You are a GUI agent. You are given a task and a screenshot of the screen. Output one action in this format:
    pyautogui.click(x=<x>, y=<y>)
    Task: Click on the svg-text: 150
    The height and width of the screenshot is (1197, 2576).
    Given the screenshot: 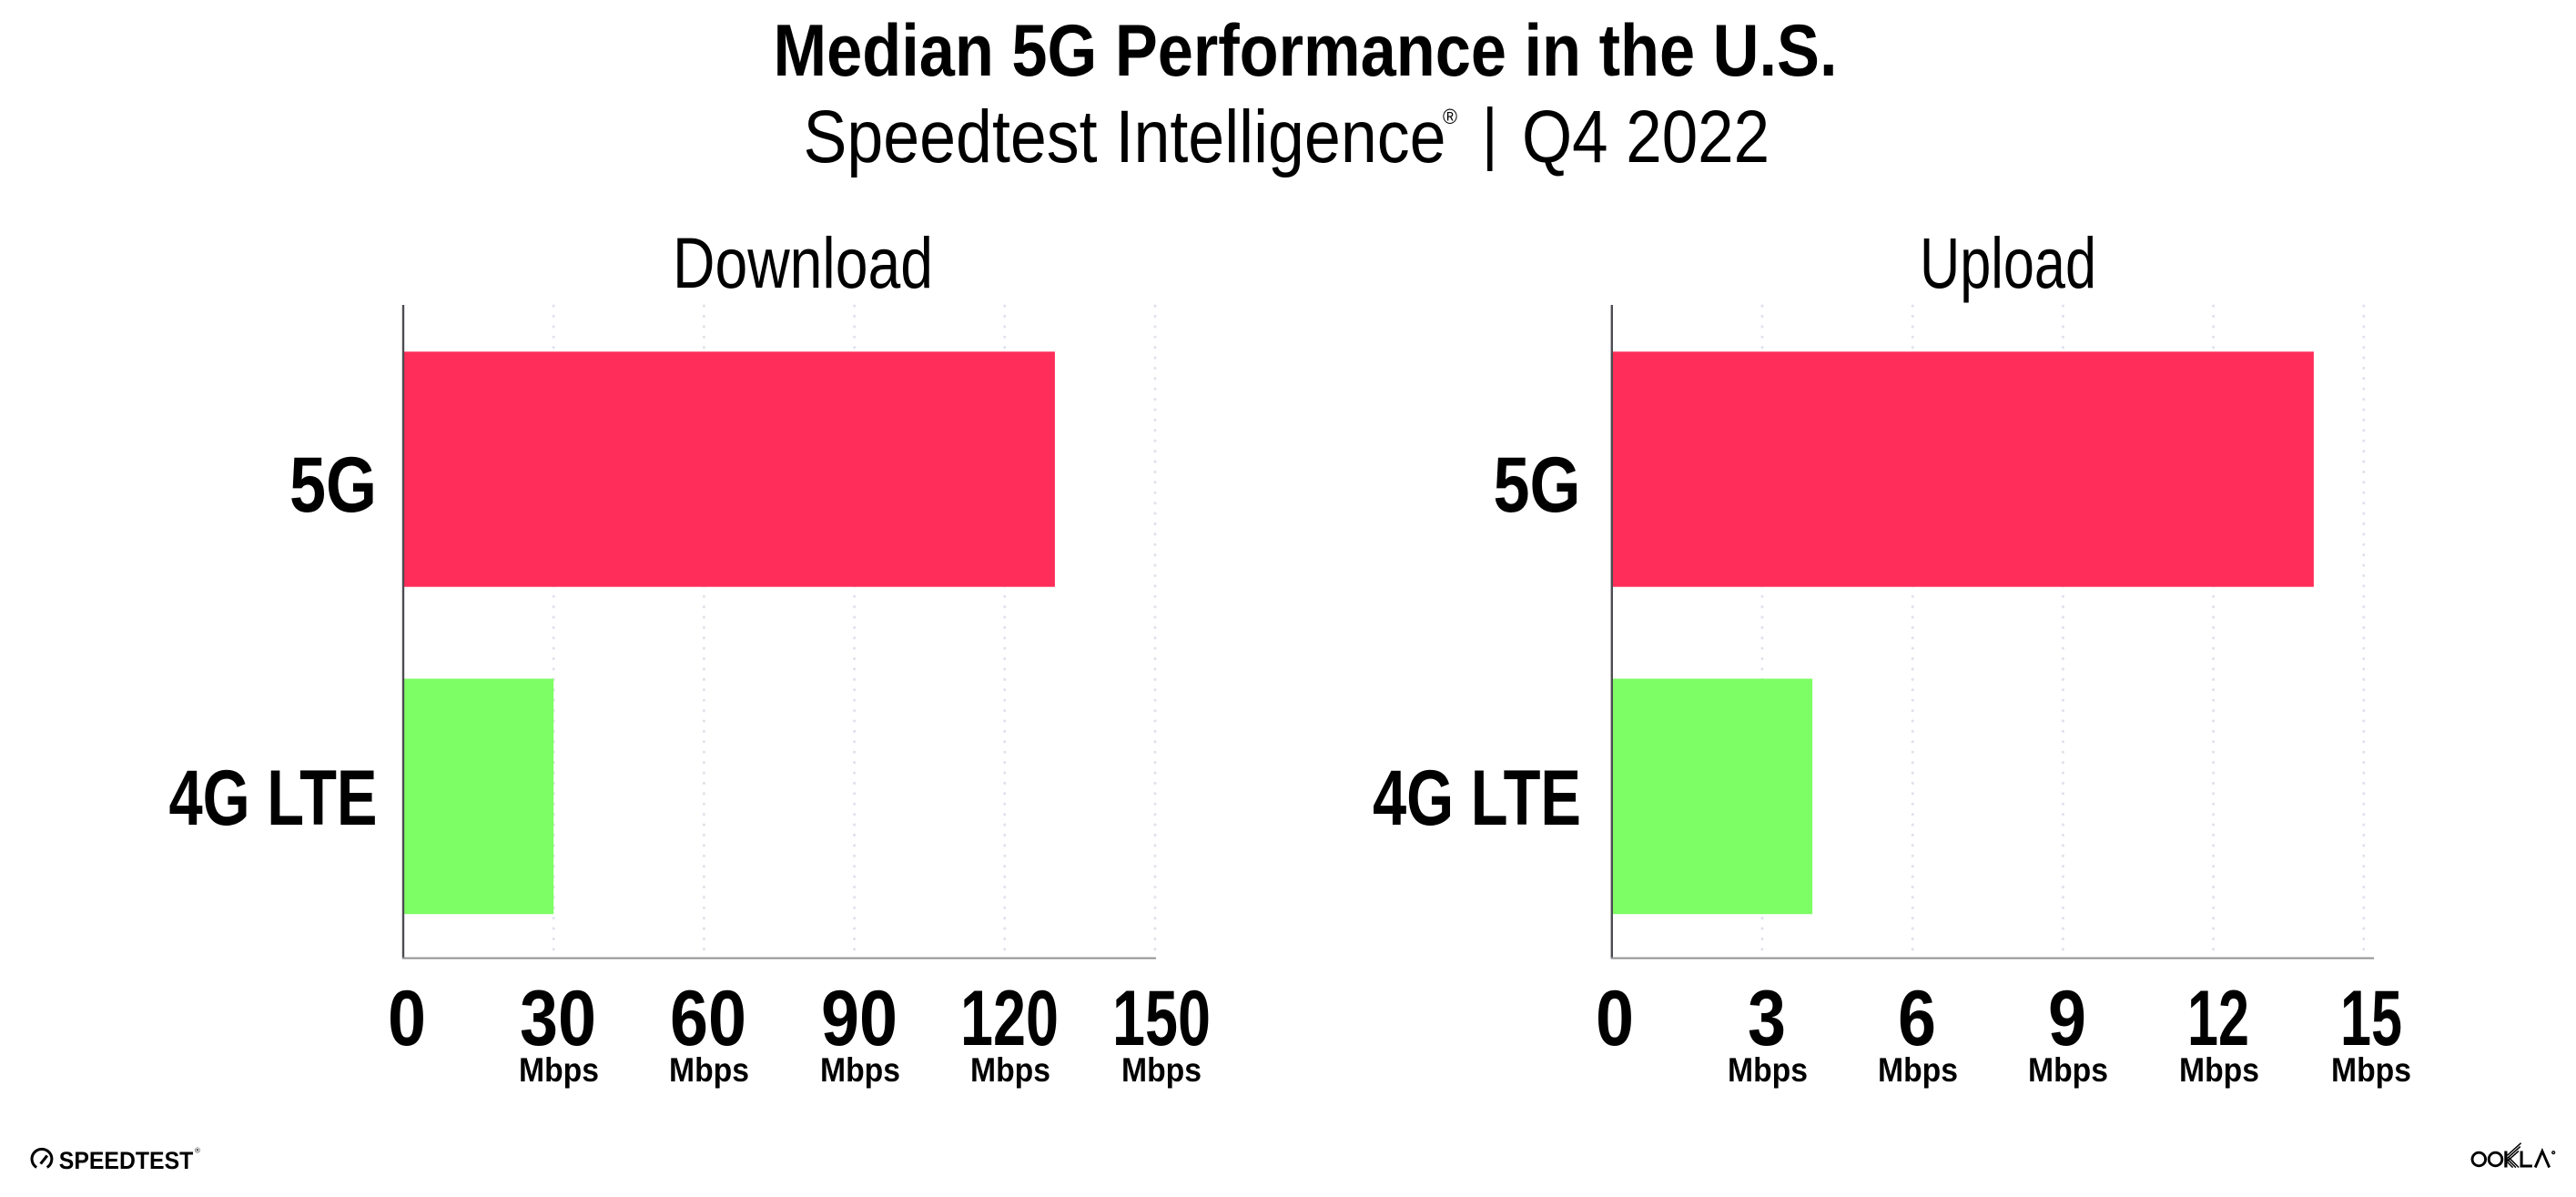 What is the action you would take?
    pyautogui.click(x=1161, y=1018)
    